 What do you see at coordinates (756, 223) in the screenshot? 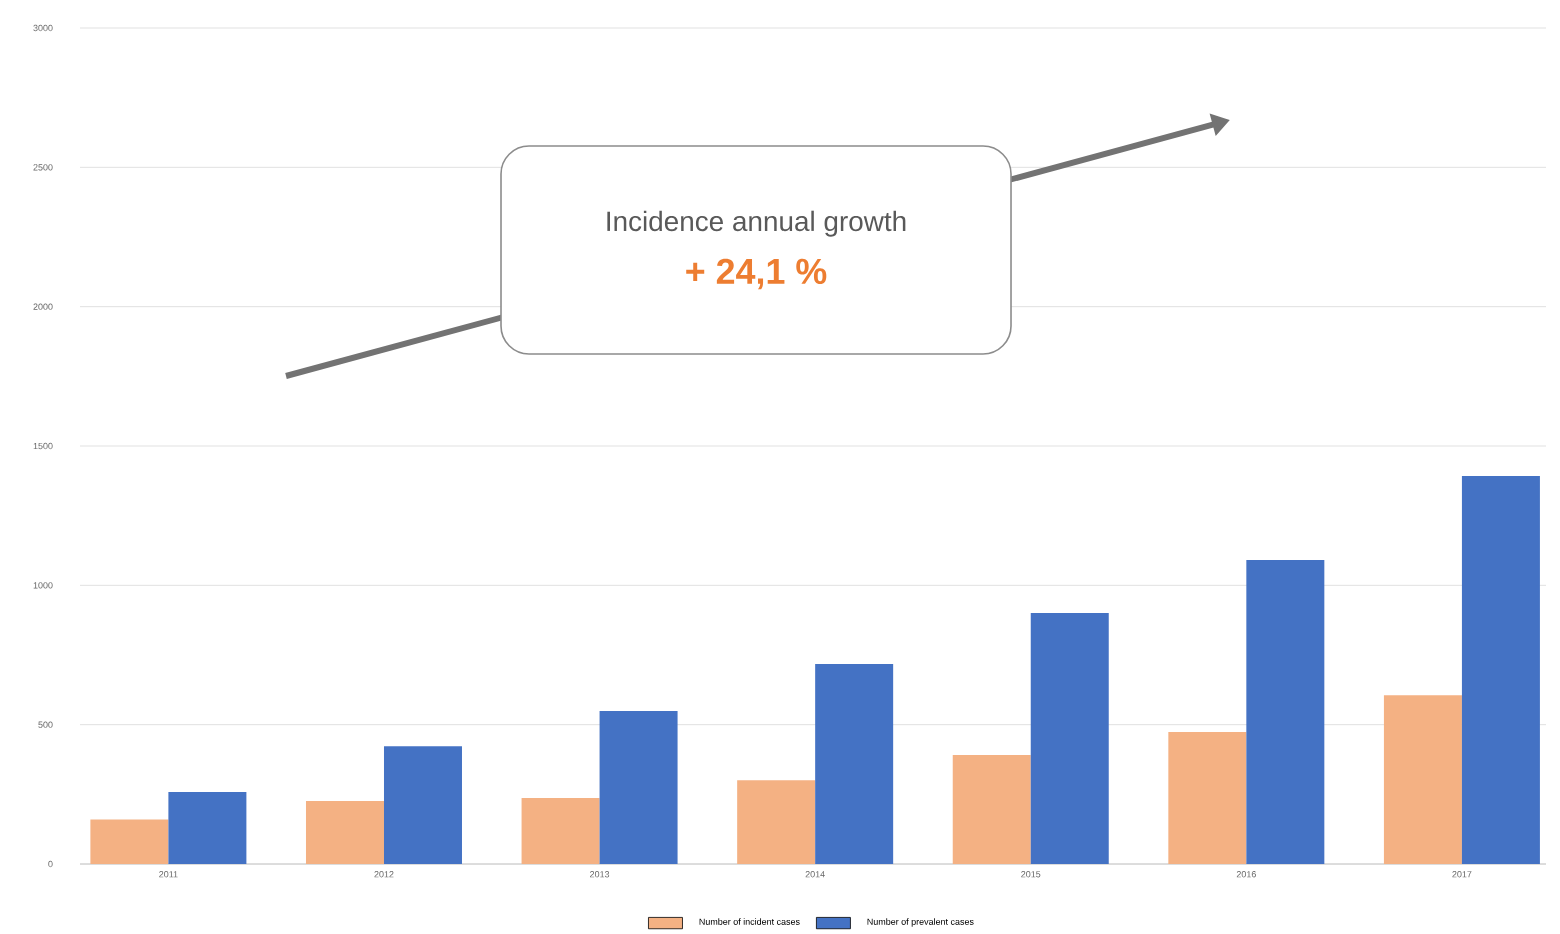
I see `annotation: Incidence annual growth` at bounding box center [756, 223].